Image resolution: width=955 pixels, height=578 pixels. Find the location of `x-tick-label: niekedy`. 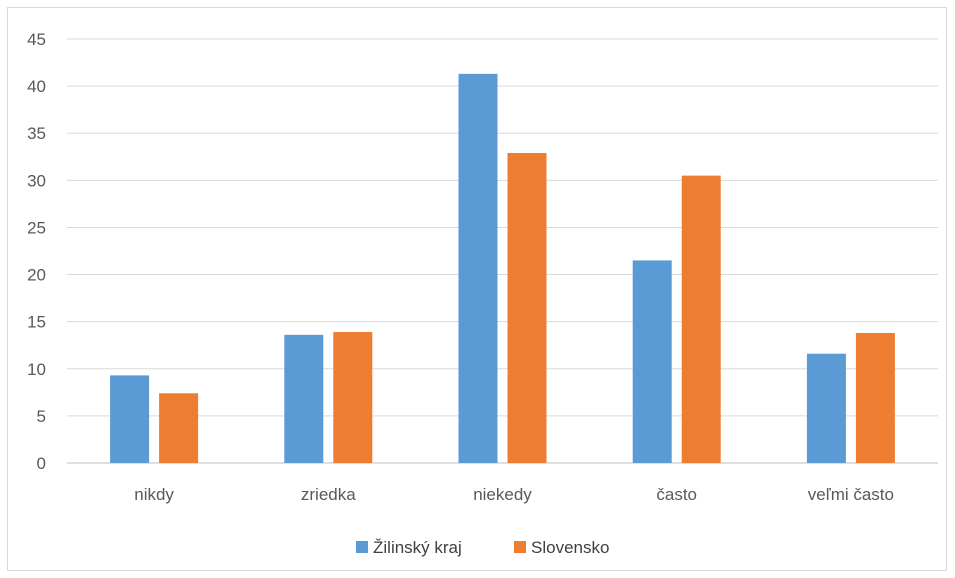

x-tick-label: niekedy is located at coordinates (502, 494).